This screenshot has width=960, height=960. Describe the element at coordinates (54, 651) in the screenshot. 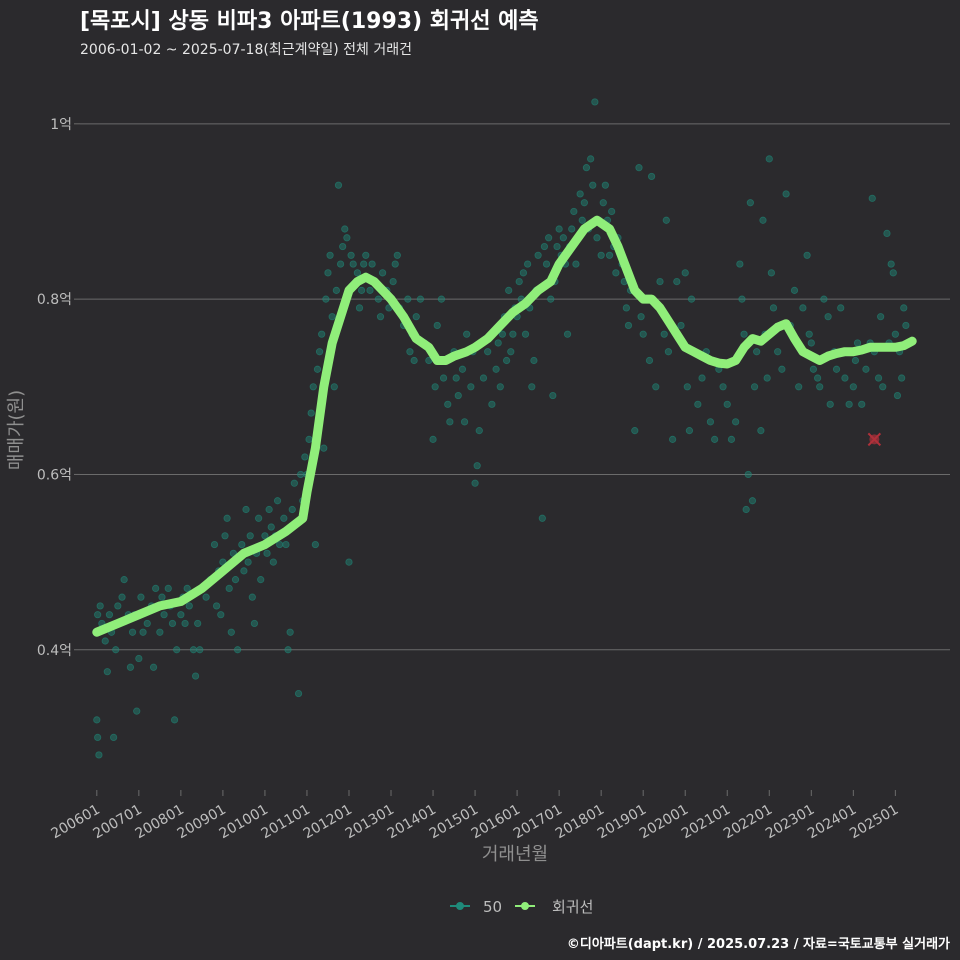

I see `y-tick-label: 0.4억` at that location.